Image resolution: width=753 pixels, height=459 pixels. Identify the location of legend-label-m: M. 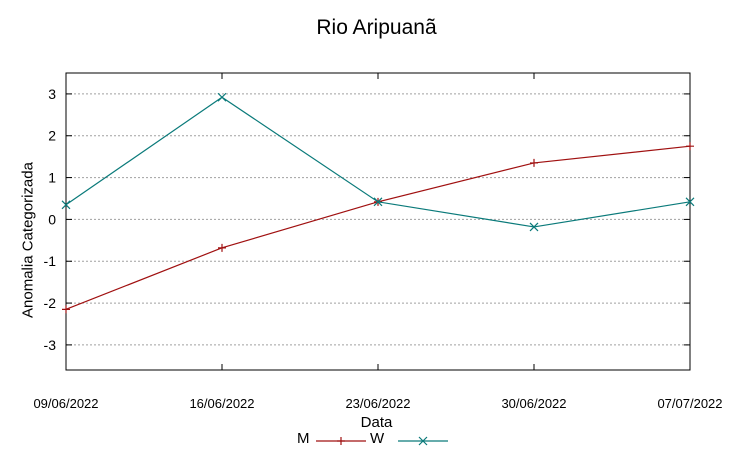
(303, 438).